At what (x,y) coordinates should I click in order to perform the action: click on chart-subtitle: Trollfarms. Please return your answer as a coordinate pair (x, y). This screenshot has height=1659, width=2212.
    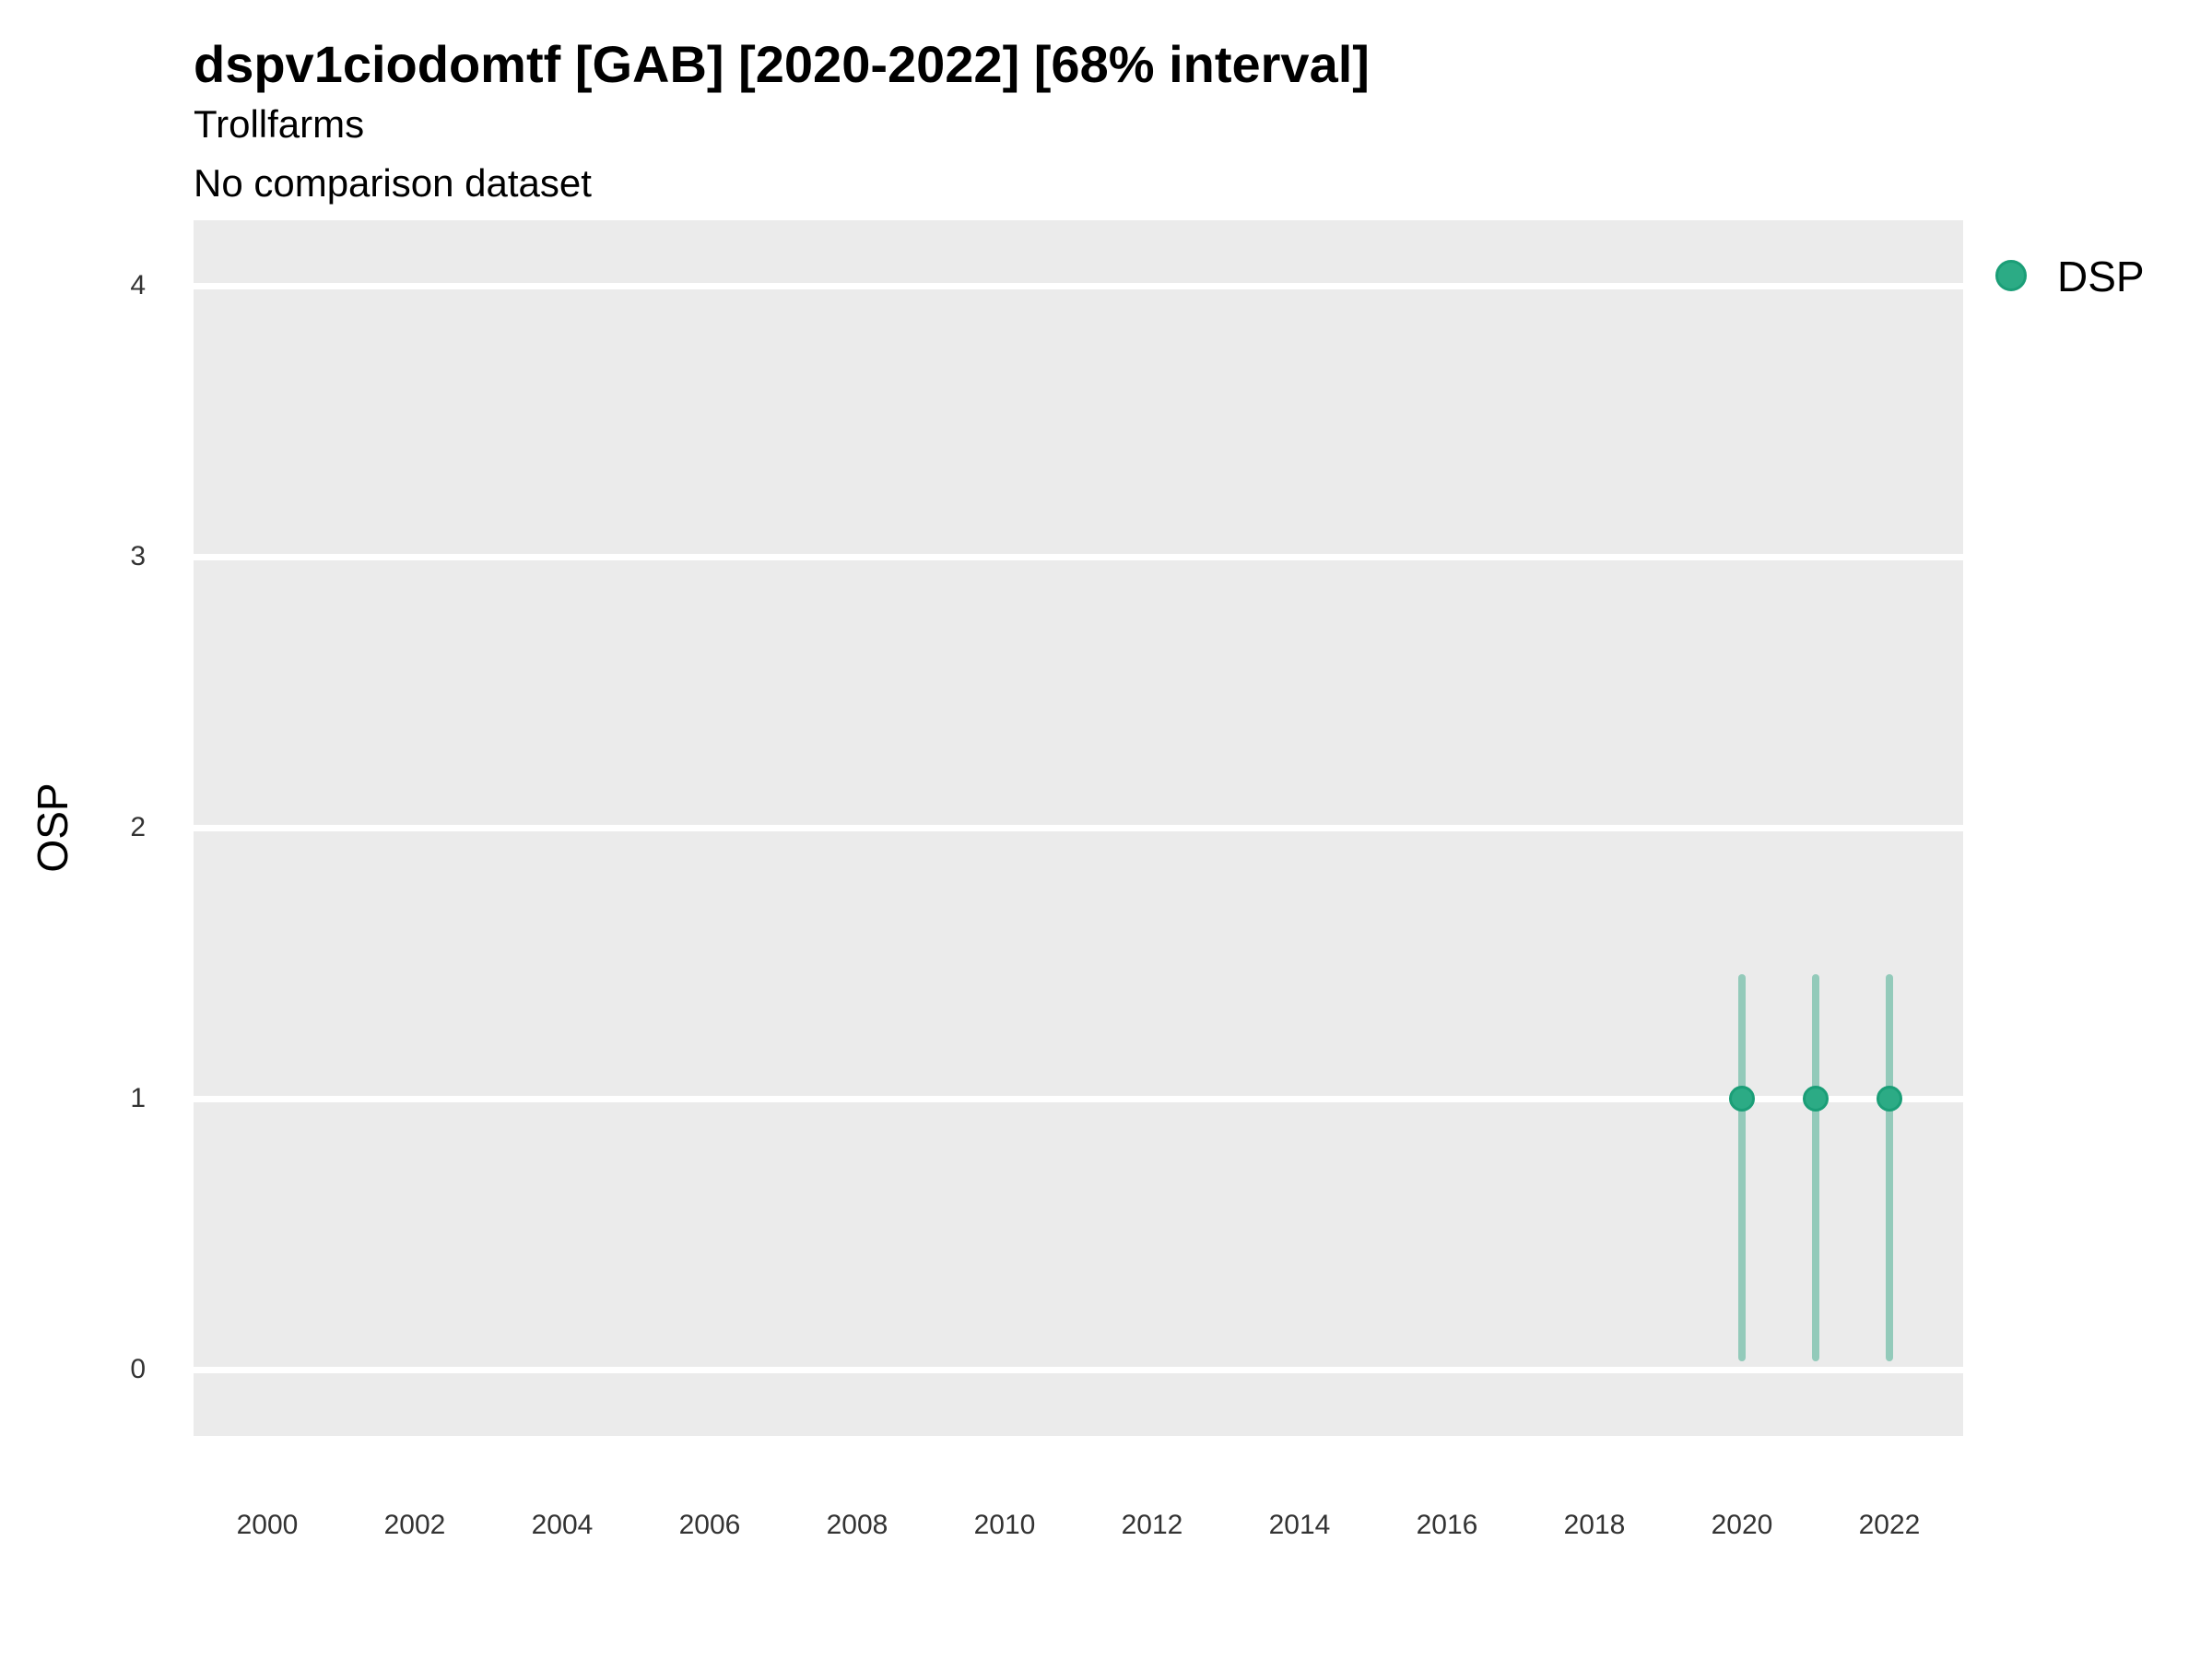
    Looking at the image, I should click on (279, 124).